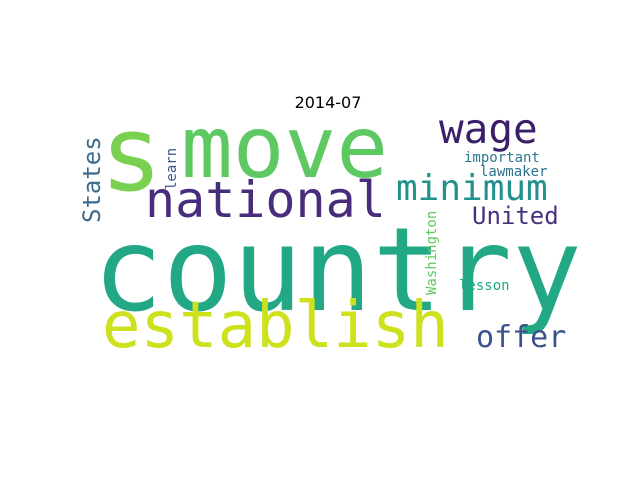 The image size is (640, 480). Describe the element at coordinates (514, 172) in the screenshot. I see `word-lawmaker: lawmaker` at that location.